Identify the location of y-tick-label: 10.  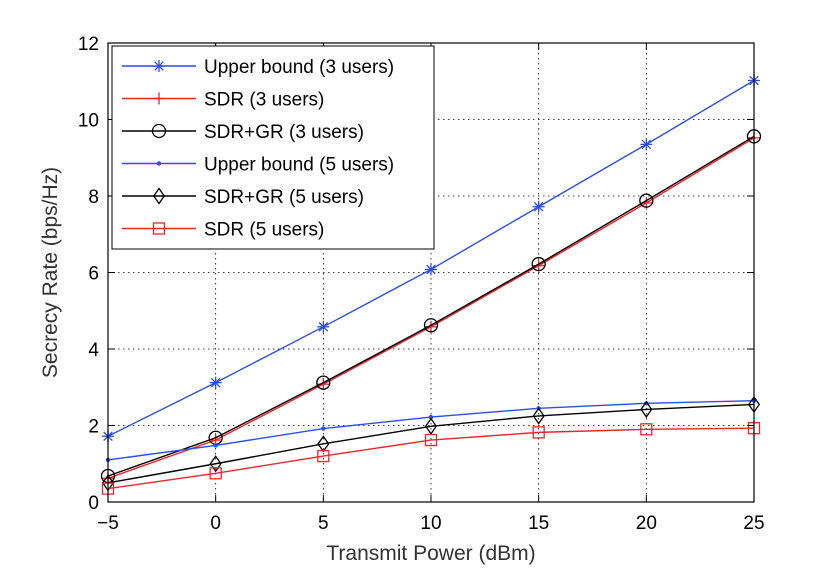
(88, 121).